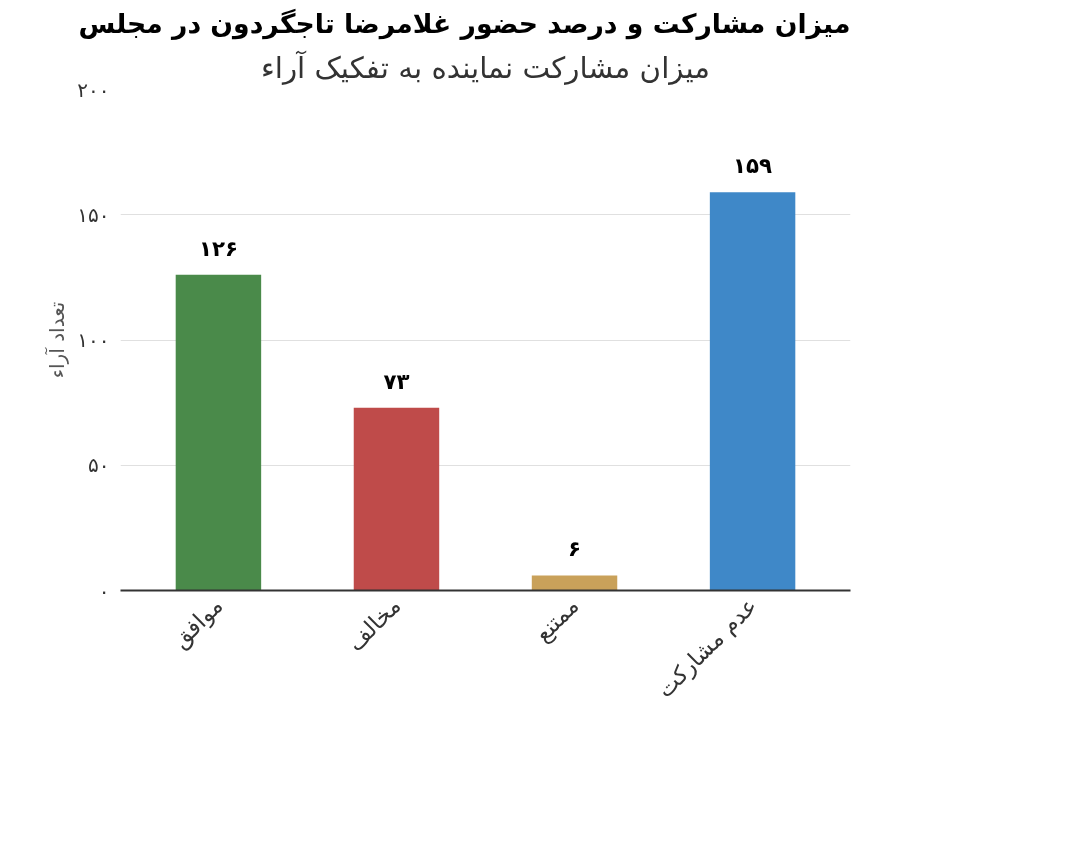  What do you see at coordinates (93, 340) in the screenshot?
I see `y-tick-label: ۱۰۰` at bounding box center [93, 340].